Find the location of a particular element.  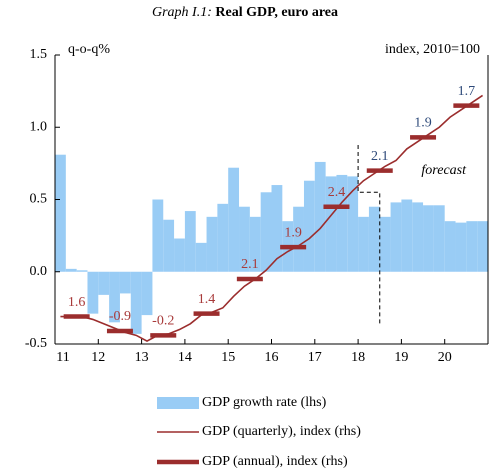

y-tick-label: 0.0 is located at coordinates (39, 271).